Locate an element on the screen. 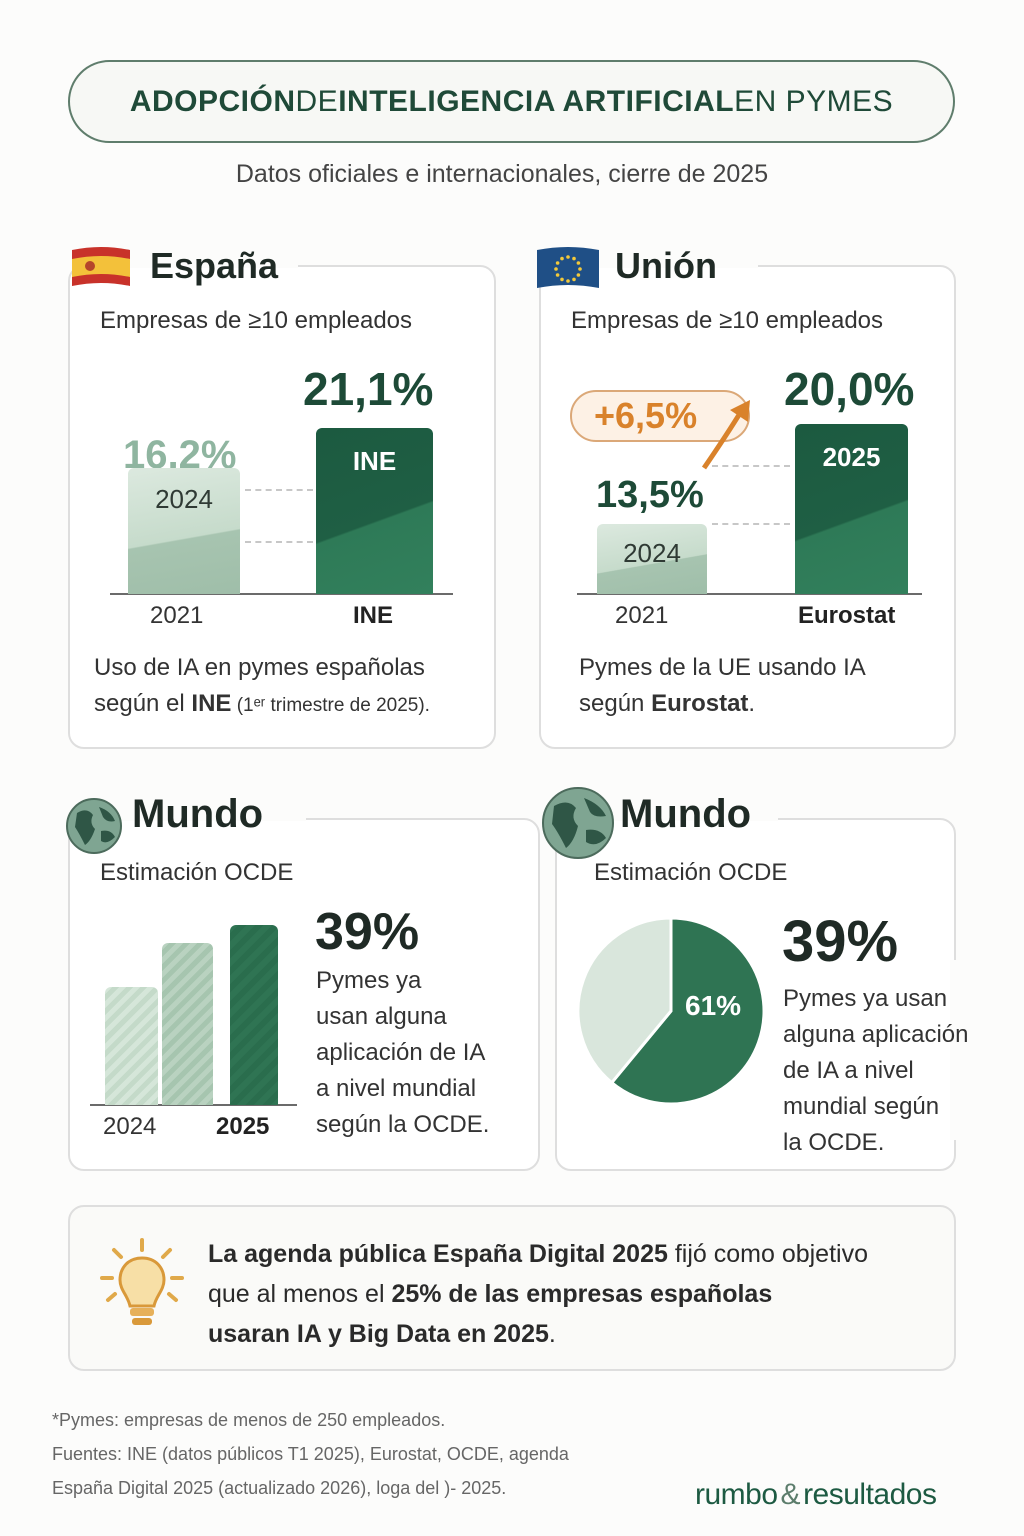  world-pie-title: Mundo is located at coordinates (686, 814).